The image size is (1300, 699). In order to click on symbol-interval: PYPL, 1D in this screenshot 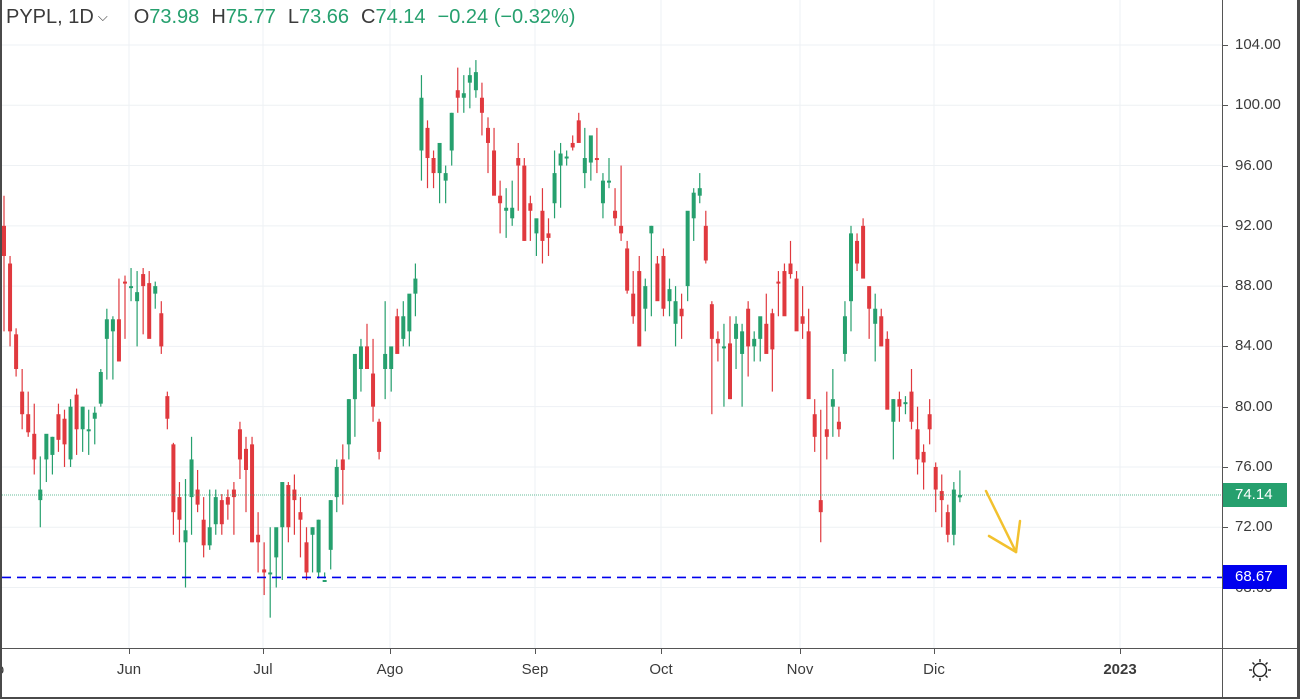, I will do `click(50, 17)`.